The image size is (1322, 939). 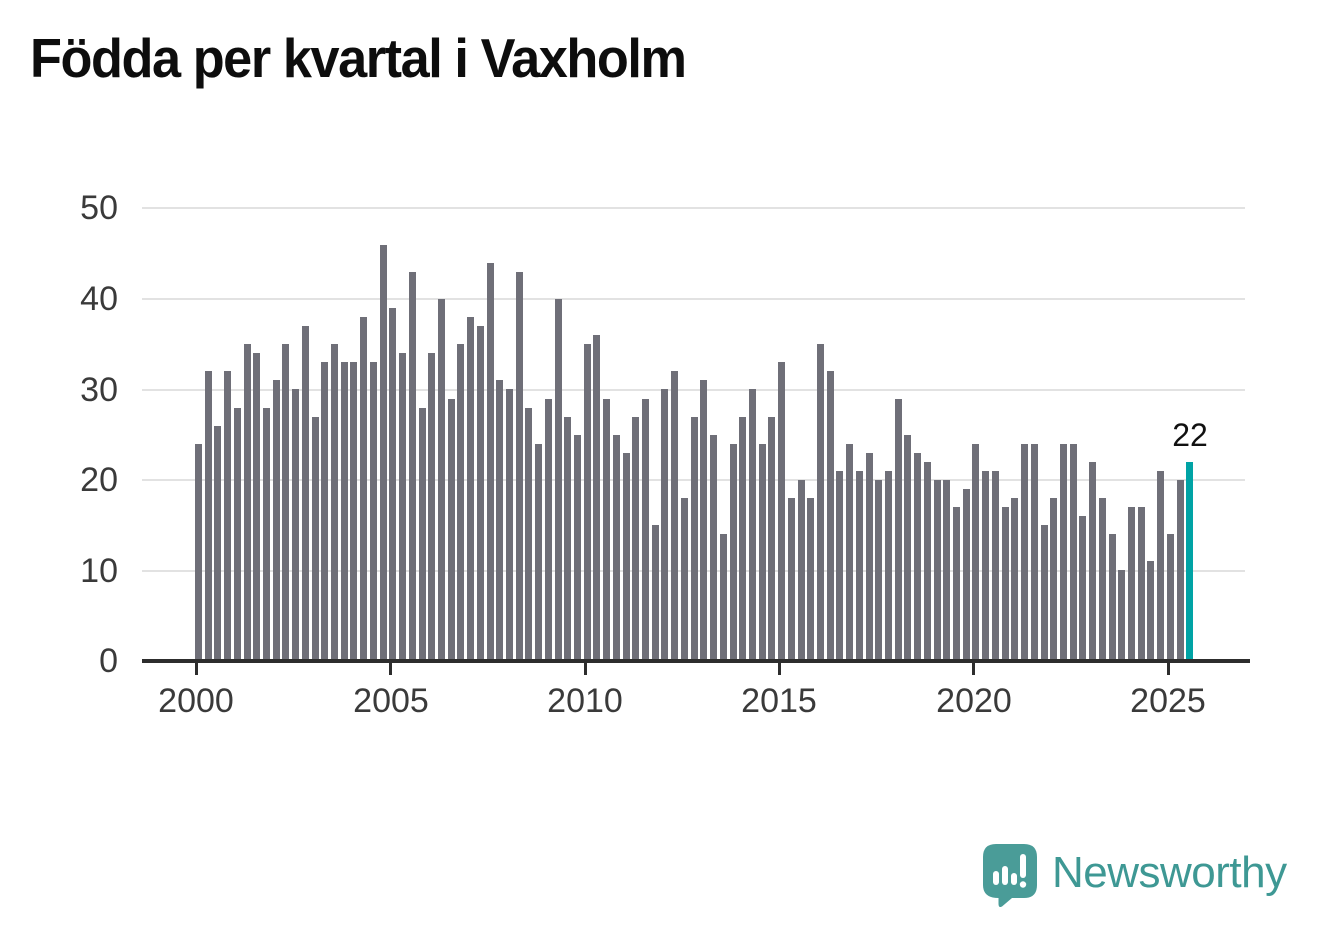 What do you see at coordinates (1010, 875) in the screenshot?
I see `speech-bubble-bar-chart-icon` at bounding box center [1010, 875].